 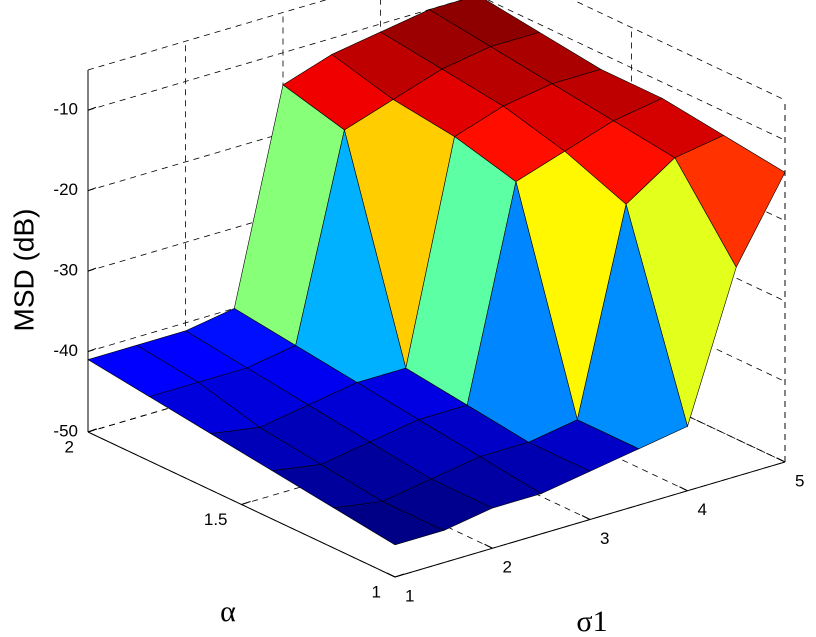 I want to click on y-tick-label: 1.5, so click(x=216, y=519).